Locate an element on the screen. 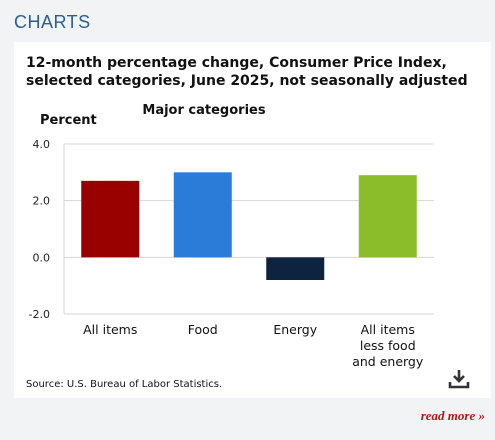  x-tick-label: All items less food and energy is located at coordinates (388, 345).